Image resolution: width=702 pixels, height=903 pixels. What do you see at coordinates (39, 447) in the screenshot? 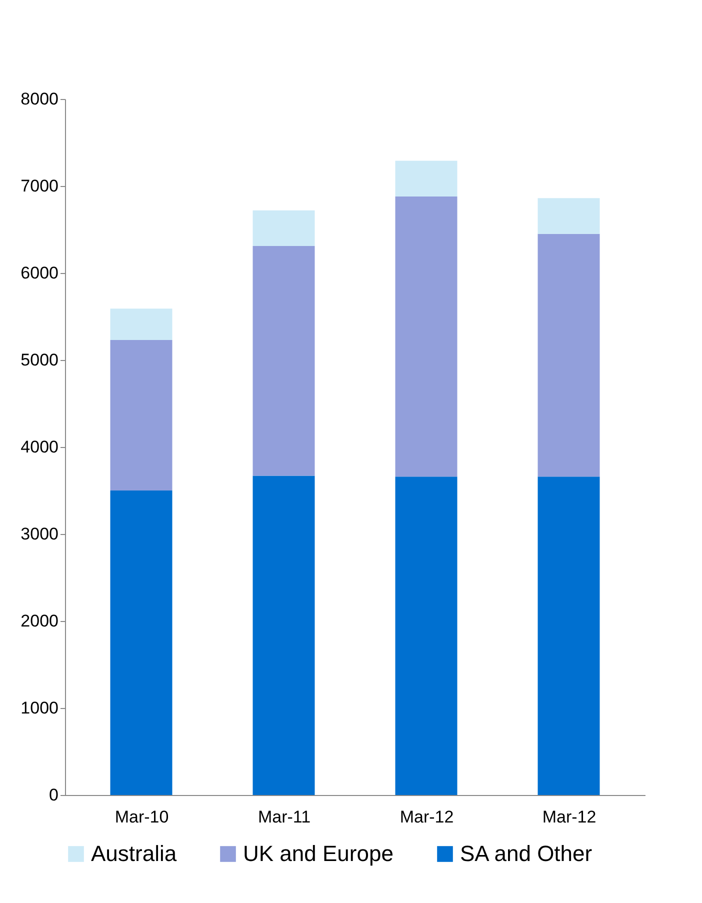
I see `y-tick-label: 4000` at bounding box center [39, 447].